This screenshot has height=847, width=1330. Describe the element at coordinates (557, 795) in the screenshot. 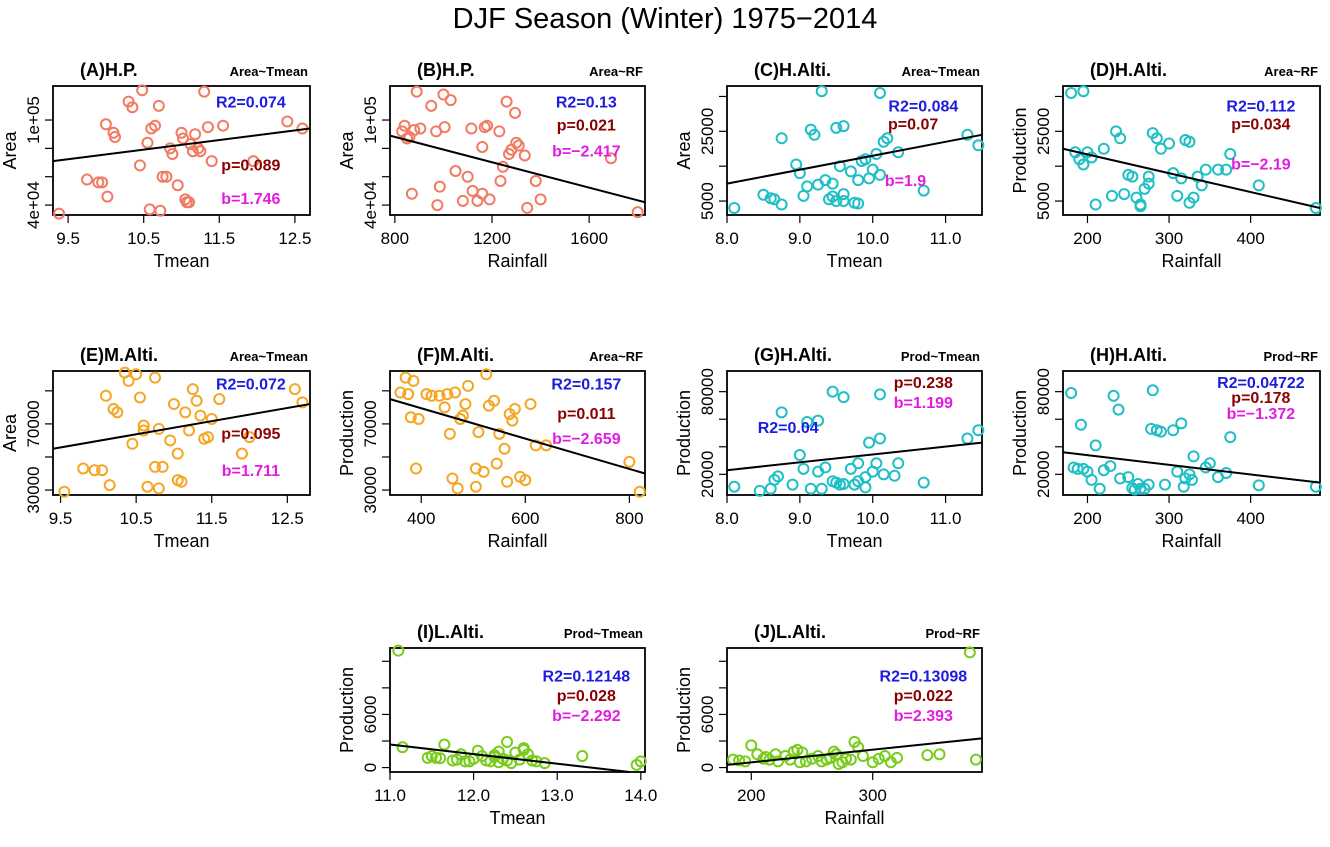

I see `x-tick-label-i: 13.0` at that location.